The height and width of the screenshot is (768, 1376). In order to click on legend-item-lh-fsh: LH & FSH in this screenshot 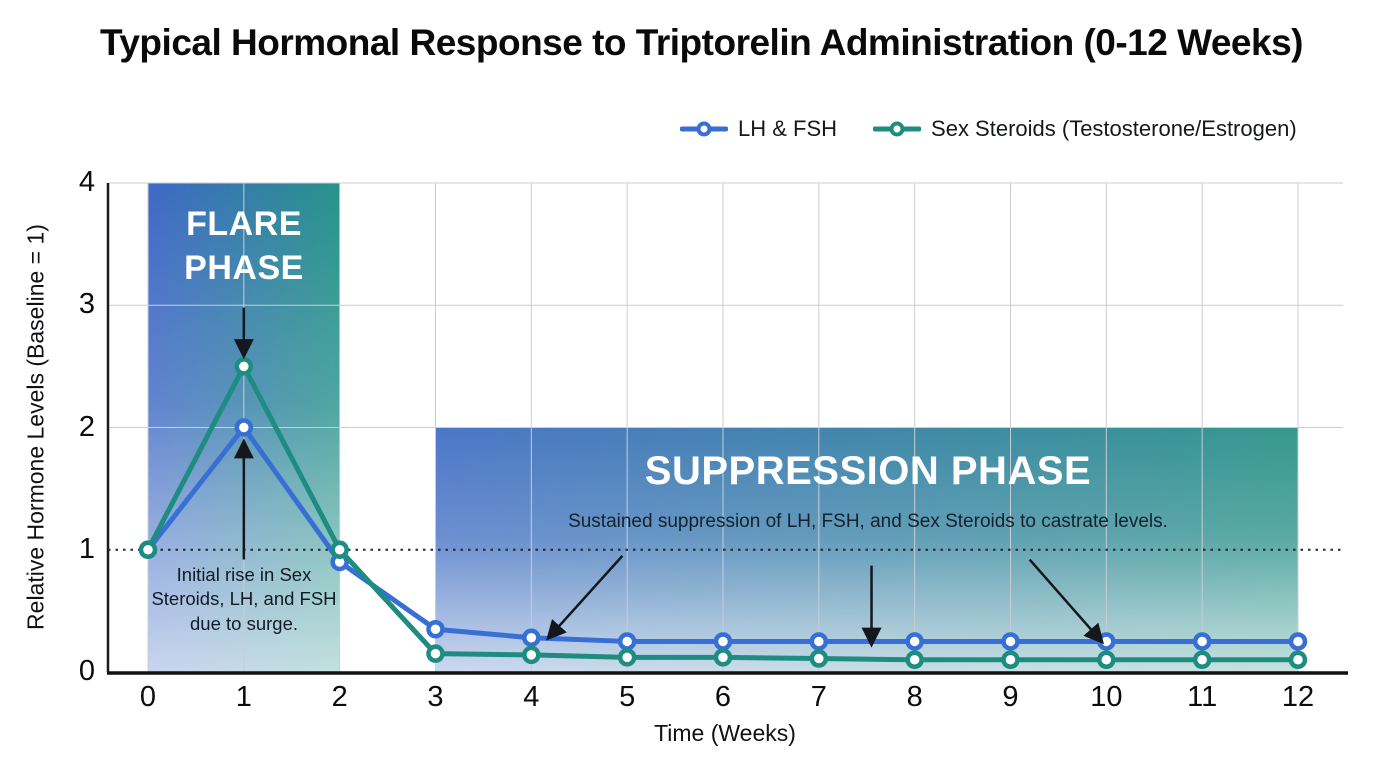, I will do `click(758, 129)`.